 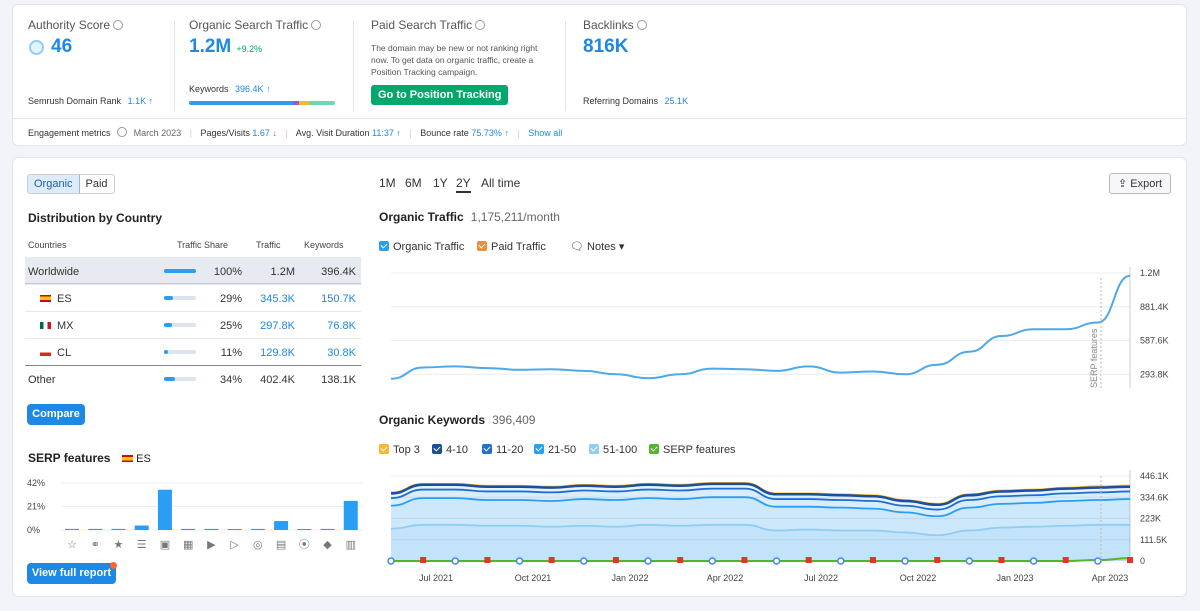 I want to click on legend-serp-features: SERP features, so click(x=692, y=450).